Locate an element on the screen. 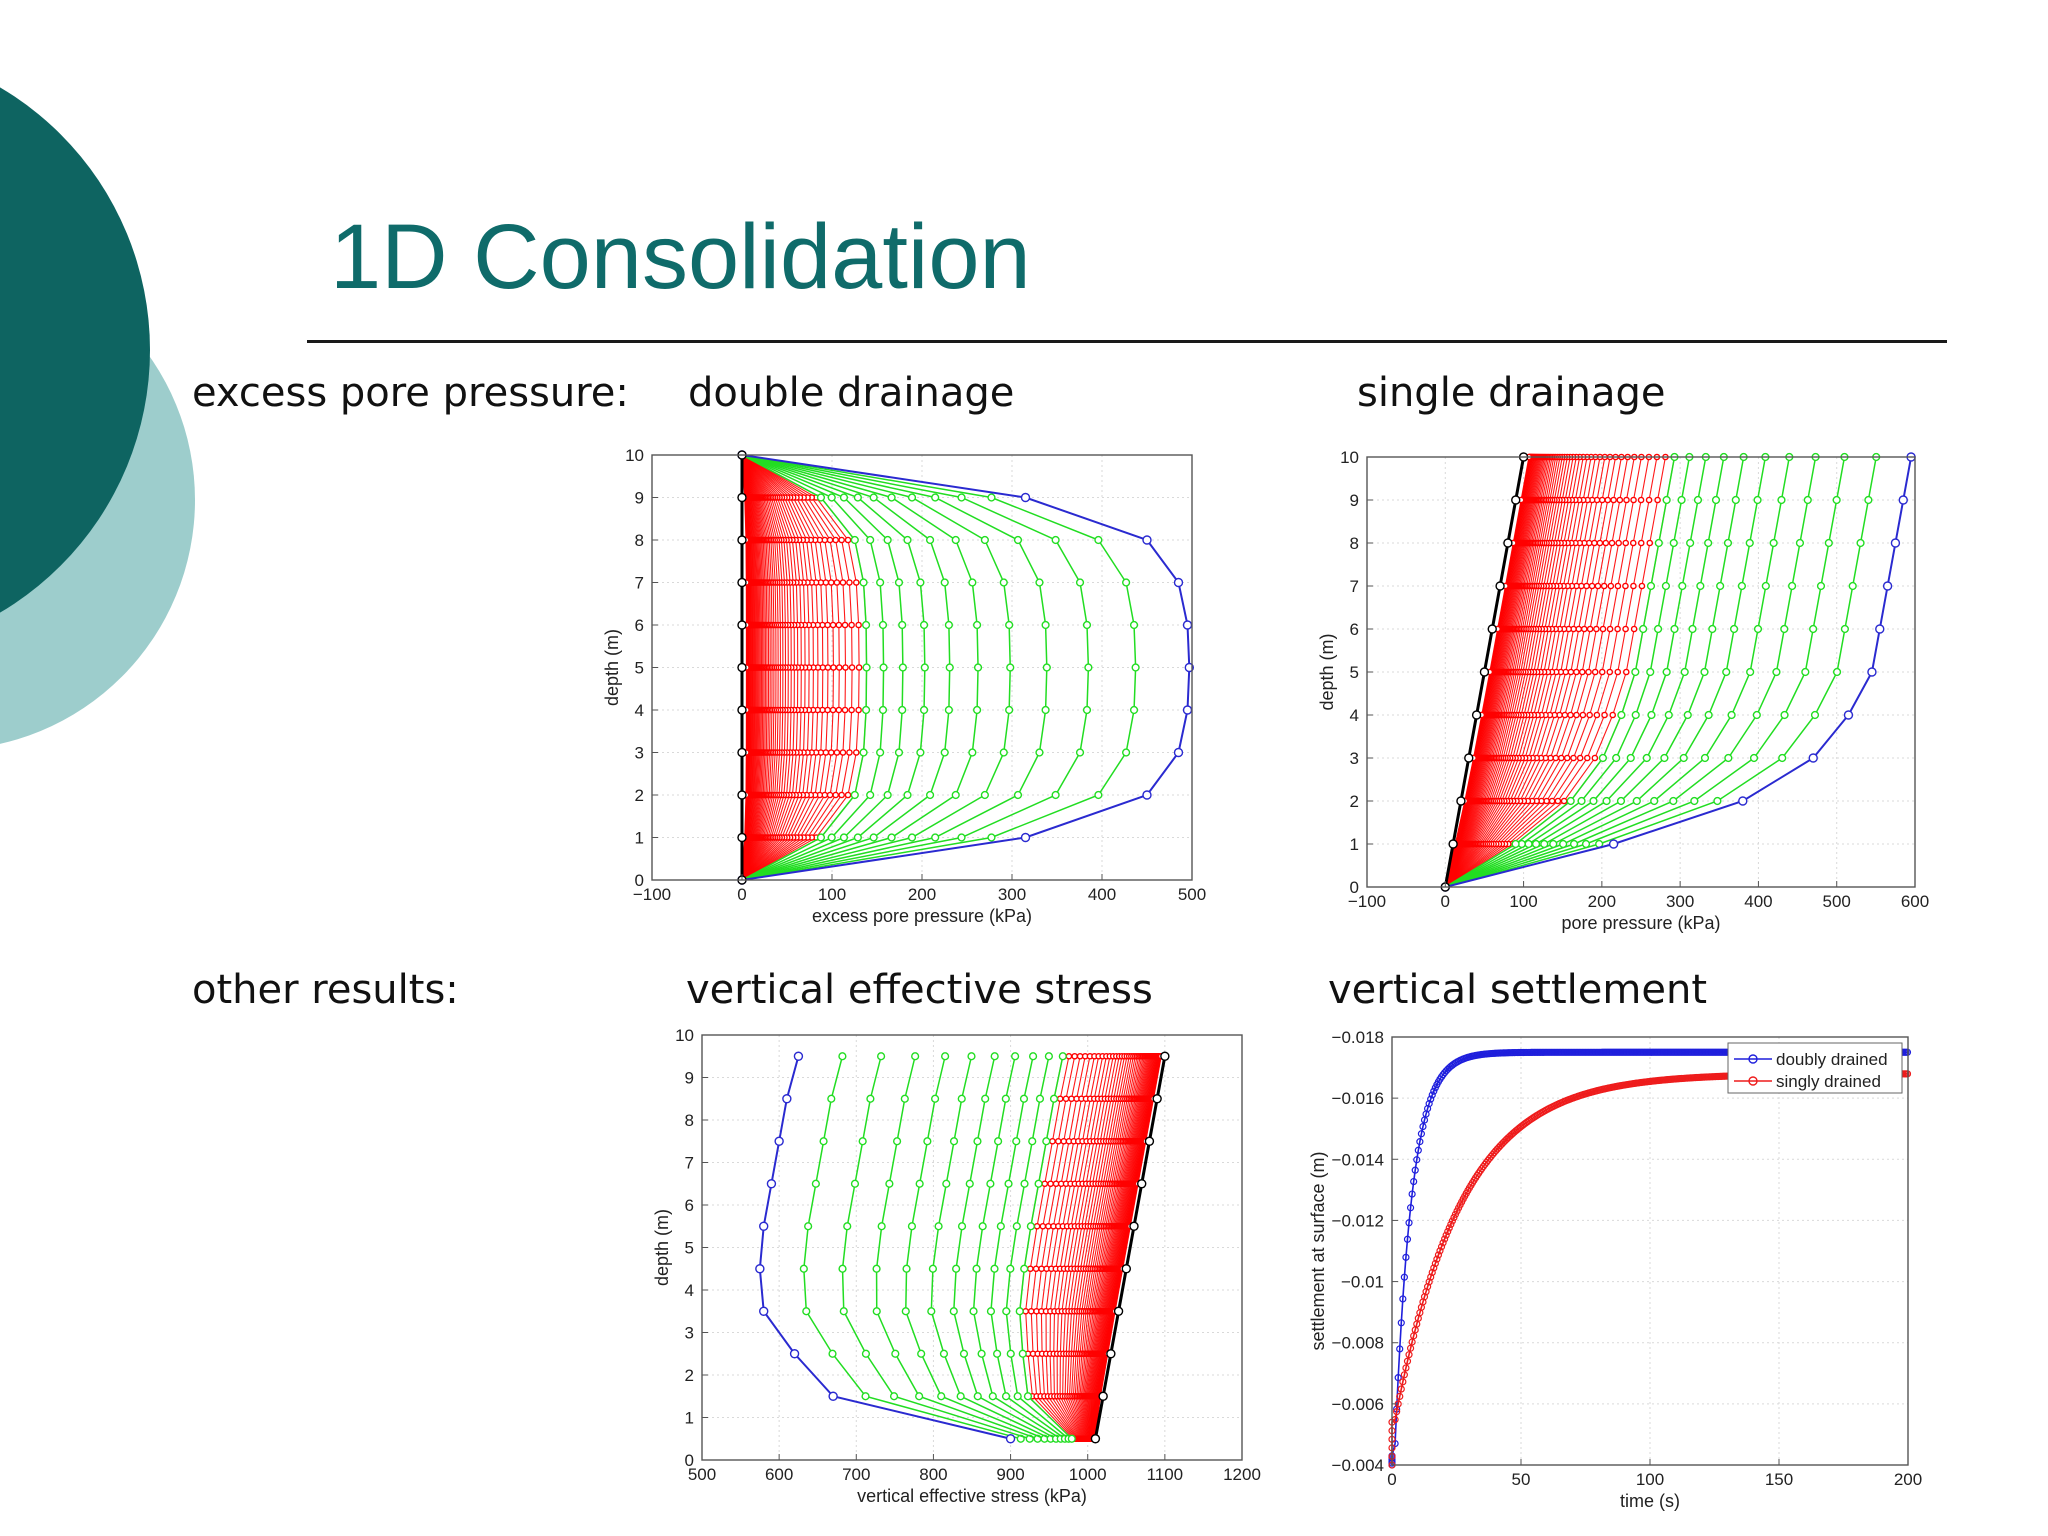 The image size is (2048, 1536). y-tick-label: 10 is located at coordinates (634, 455).